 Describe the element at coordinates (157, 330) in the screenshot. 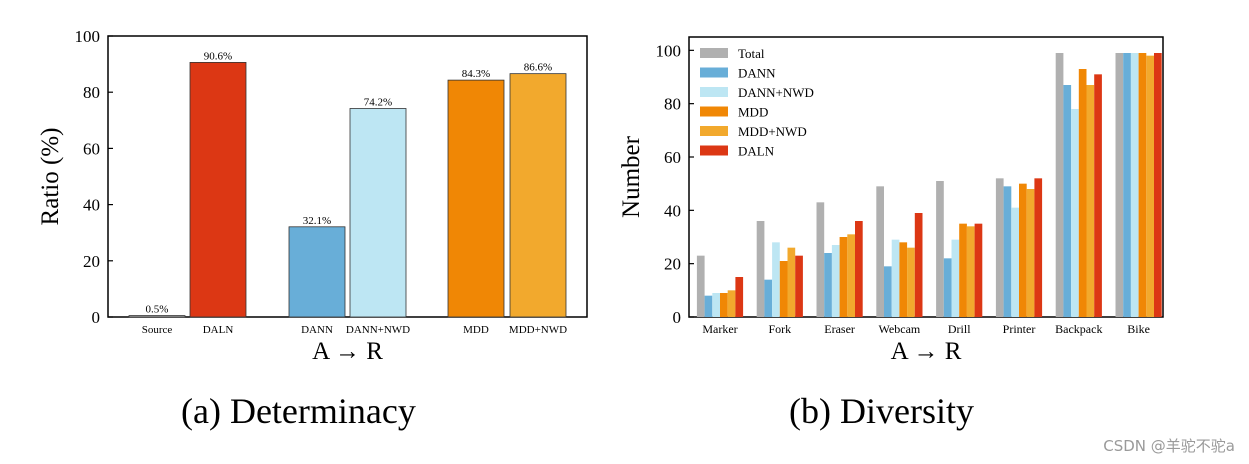

I see `a-x-tick-label: Source` at that location.